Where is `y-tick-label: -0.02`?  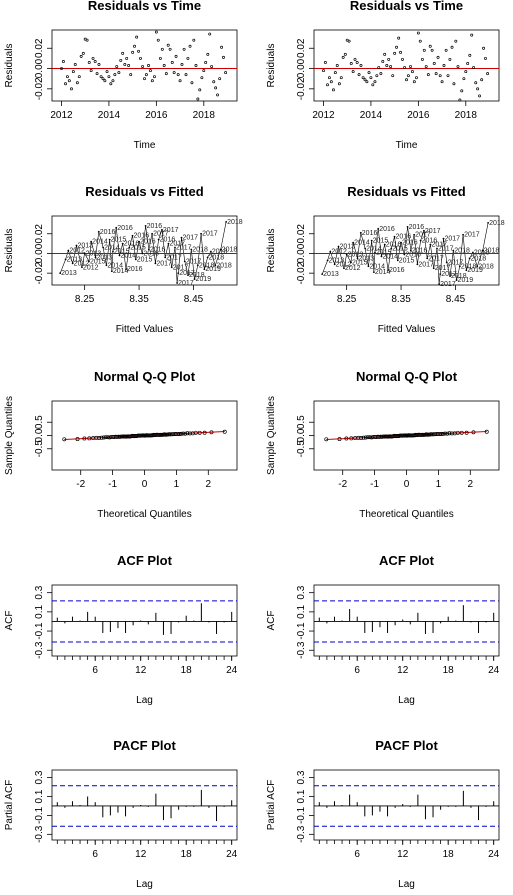 y-tick-label: -0.02 is located at coordinates (301, 272).